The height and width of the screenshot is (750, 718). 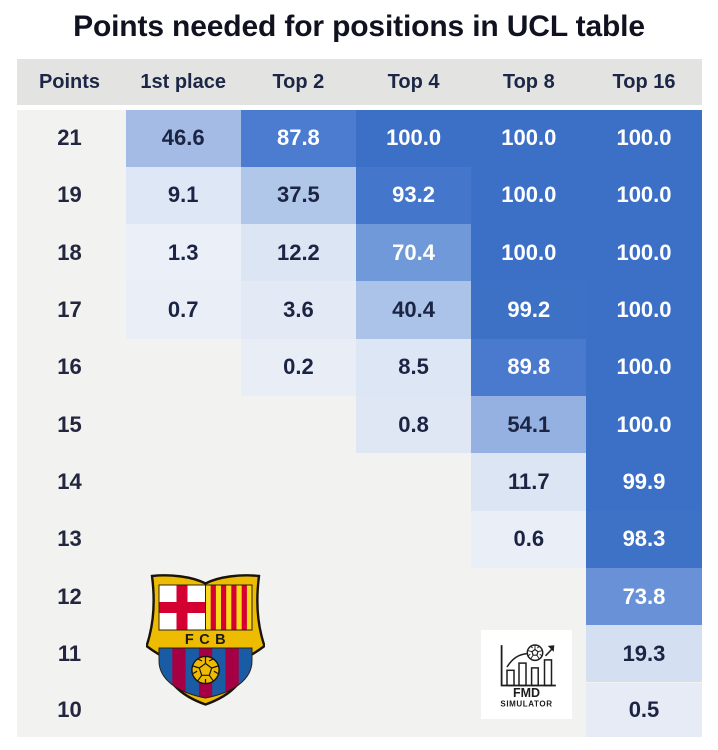 I want to click on svg-text: SIMULATOR, so click(x=526, y=704).